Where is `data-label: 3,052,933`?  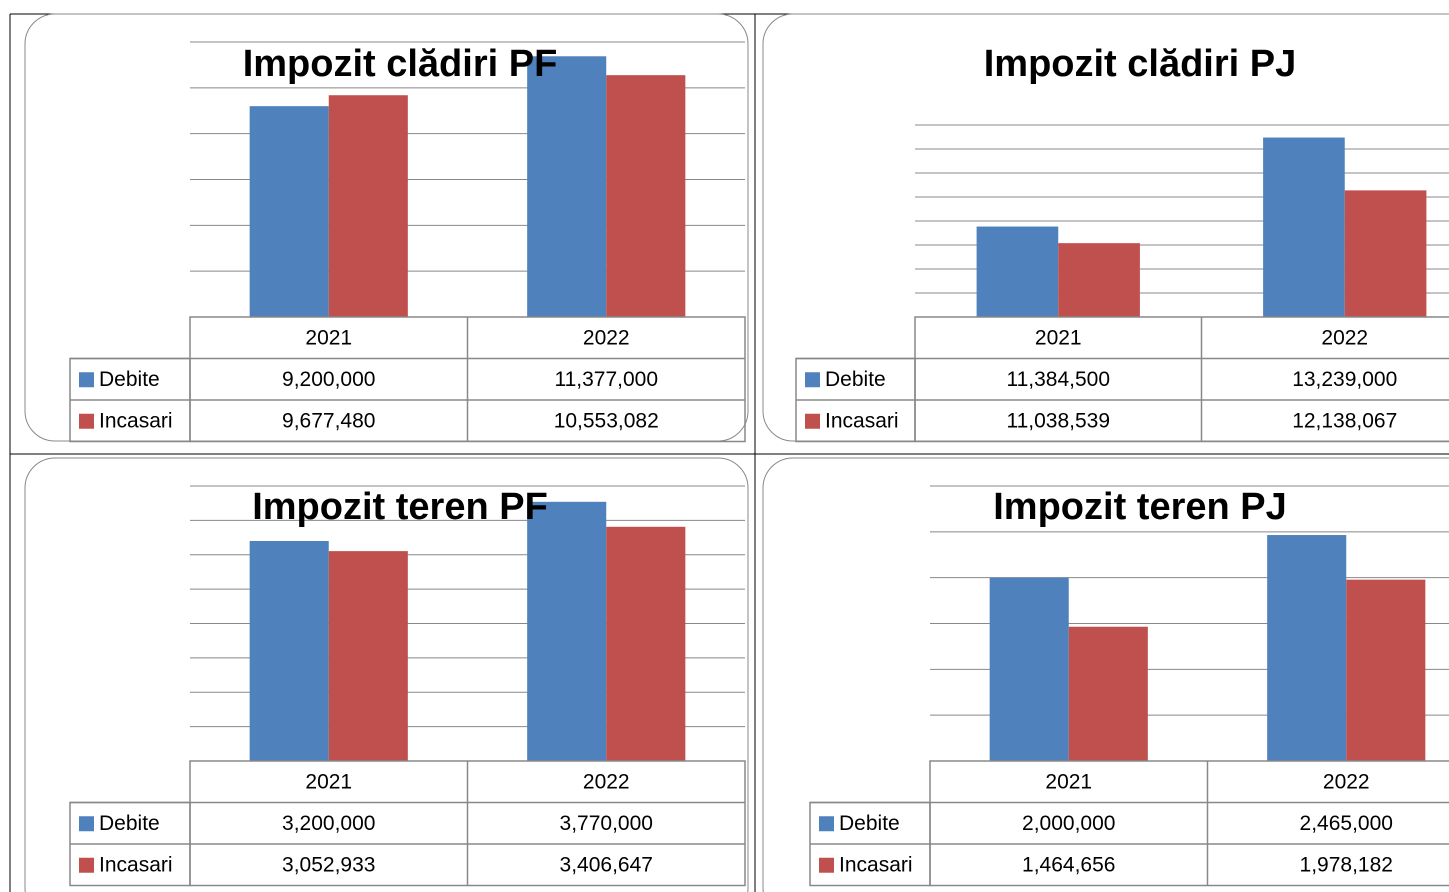
data-label: 3,052,933 is located at coordinates (328, 864).